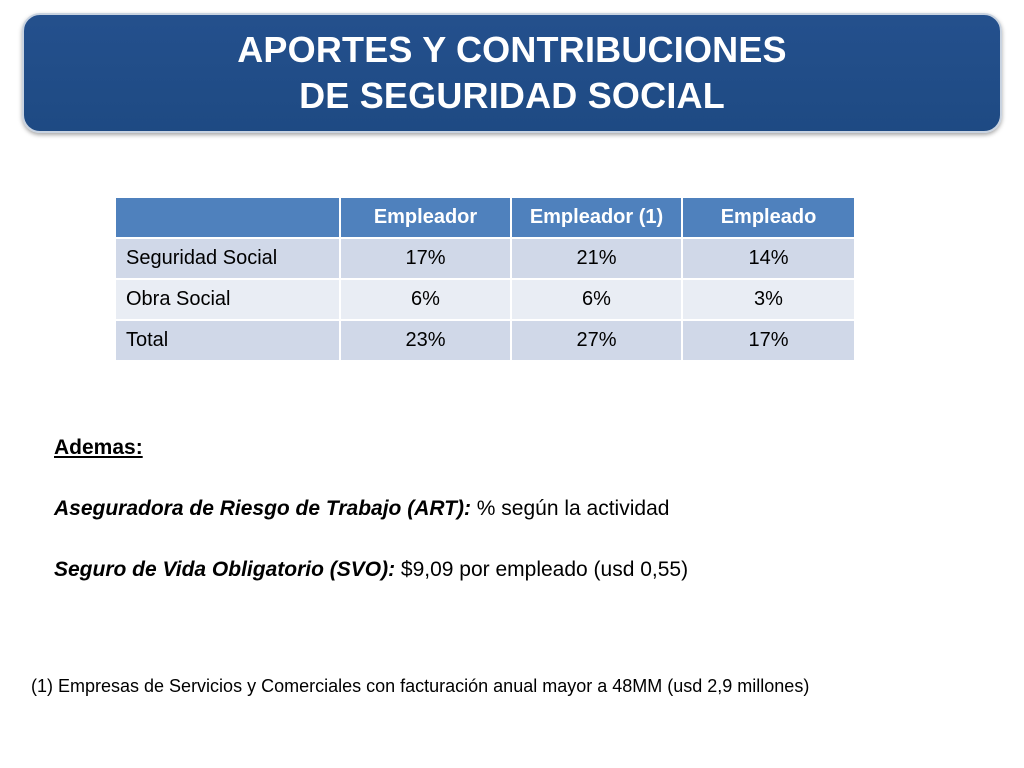 Image resolution: width=1024 pixels, height=768 pixels. I want to click on table-row: Total 23% 27% 17%, so click(485, 341).